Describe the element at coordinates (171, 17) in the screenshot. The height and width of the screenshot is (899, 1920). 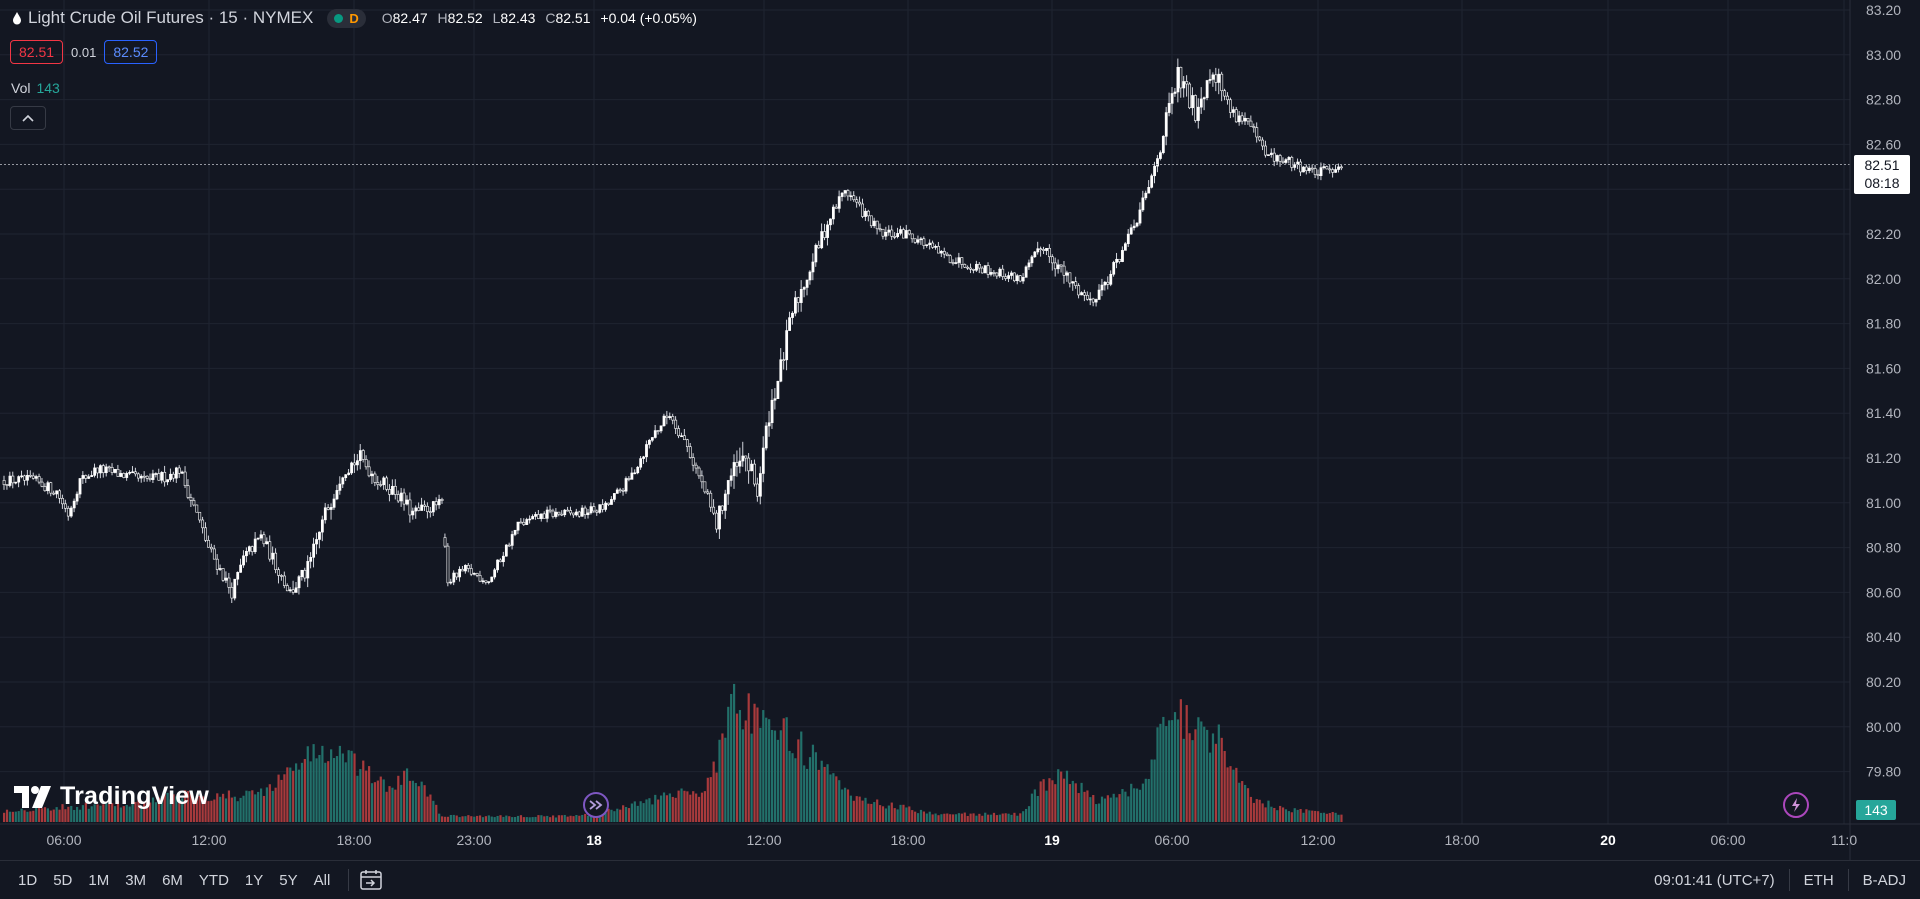
I see `symbol-title: Light Crude Oil Futures · 15 · NYMEX` at that location.